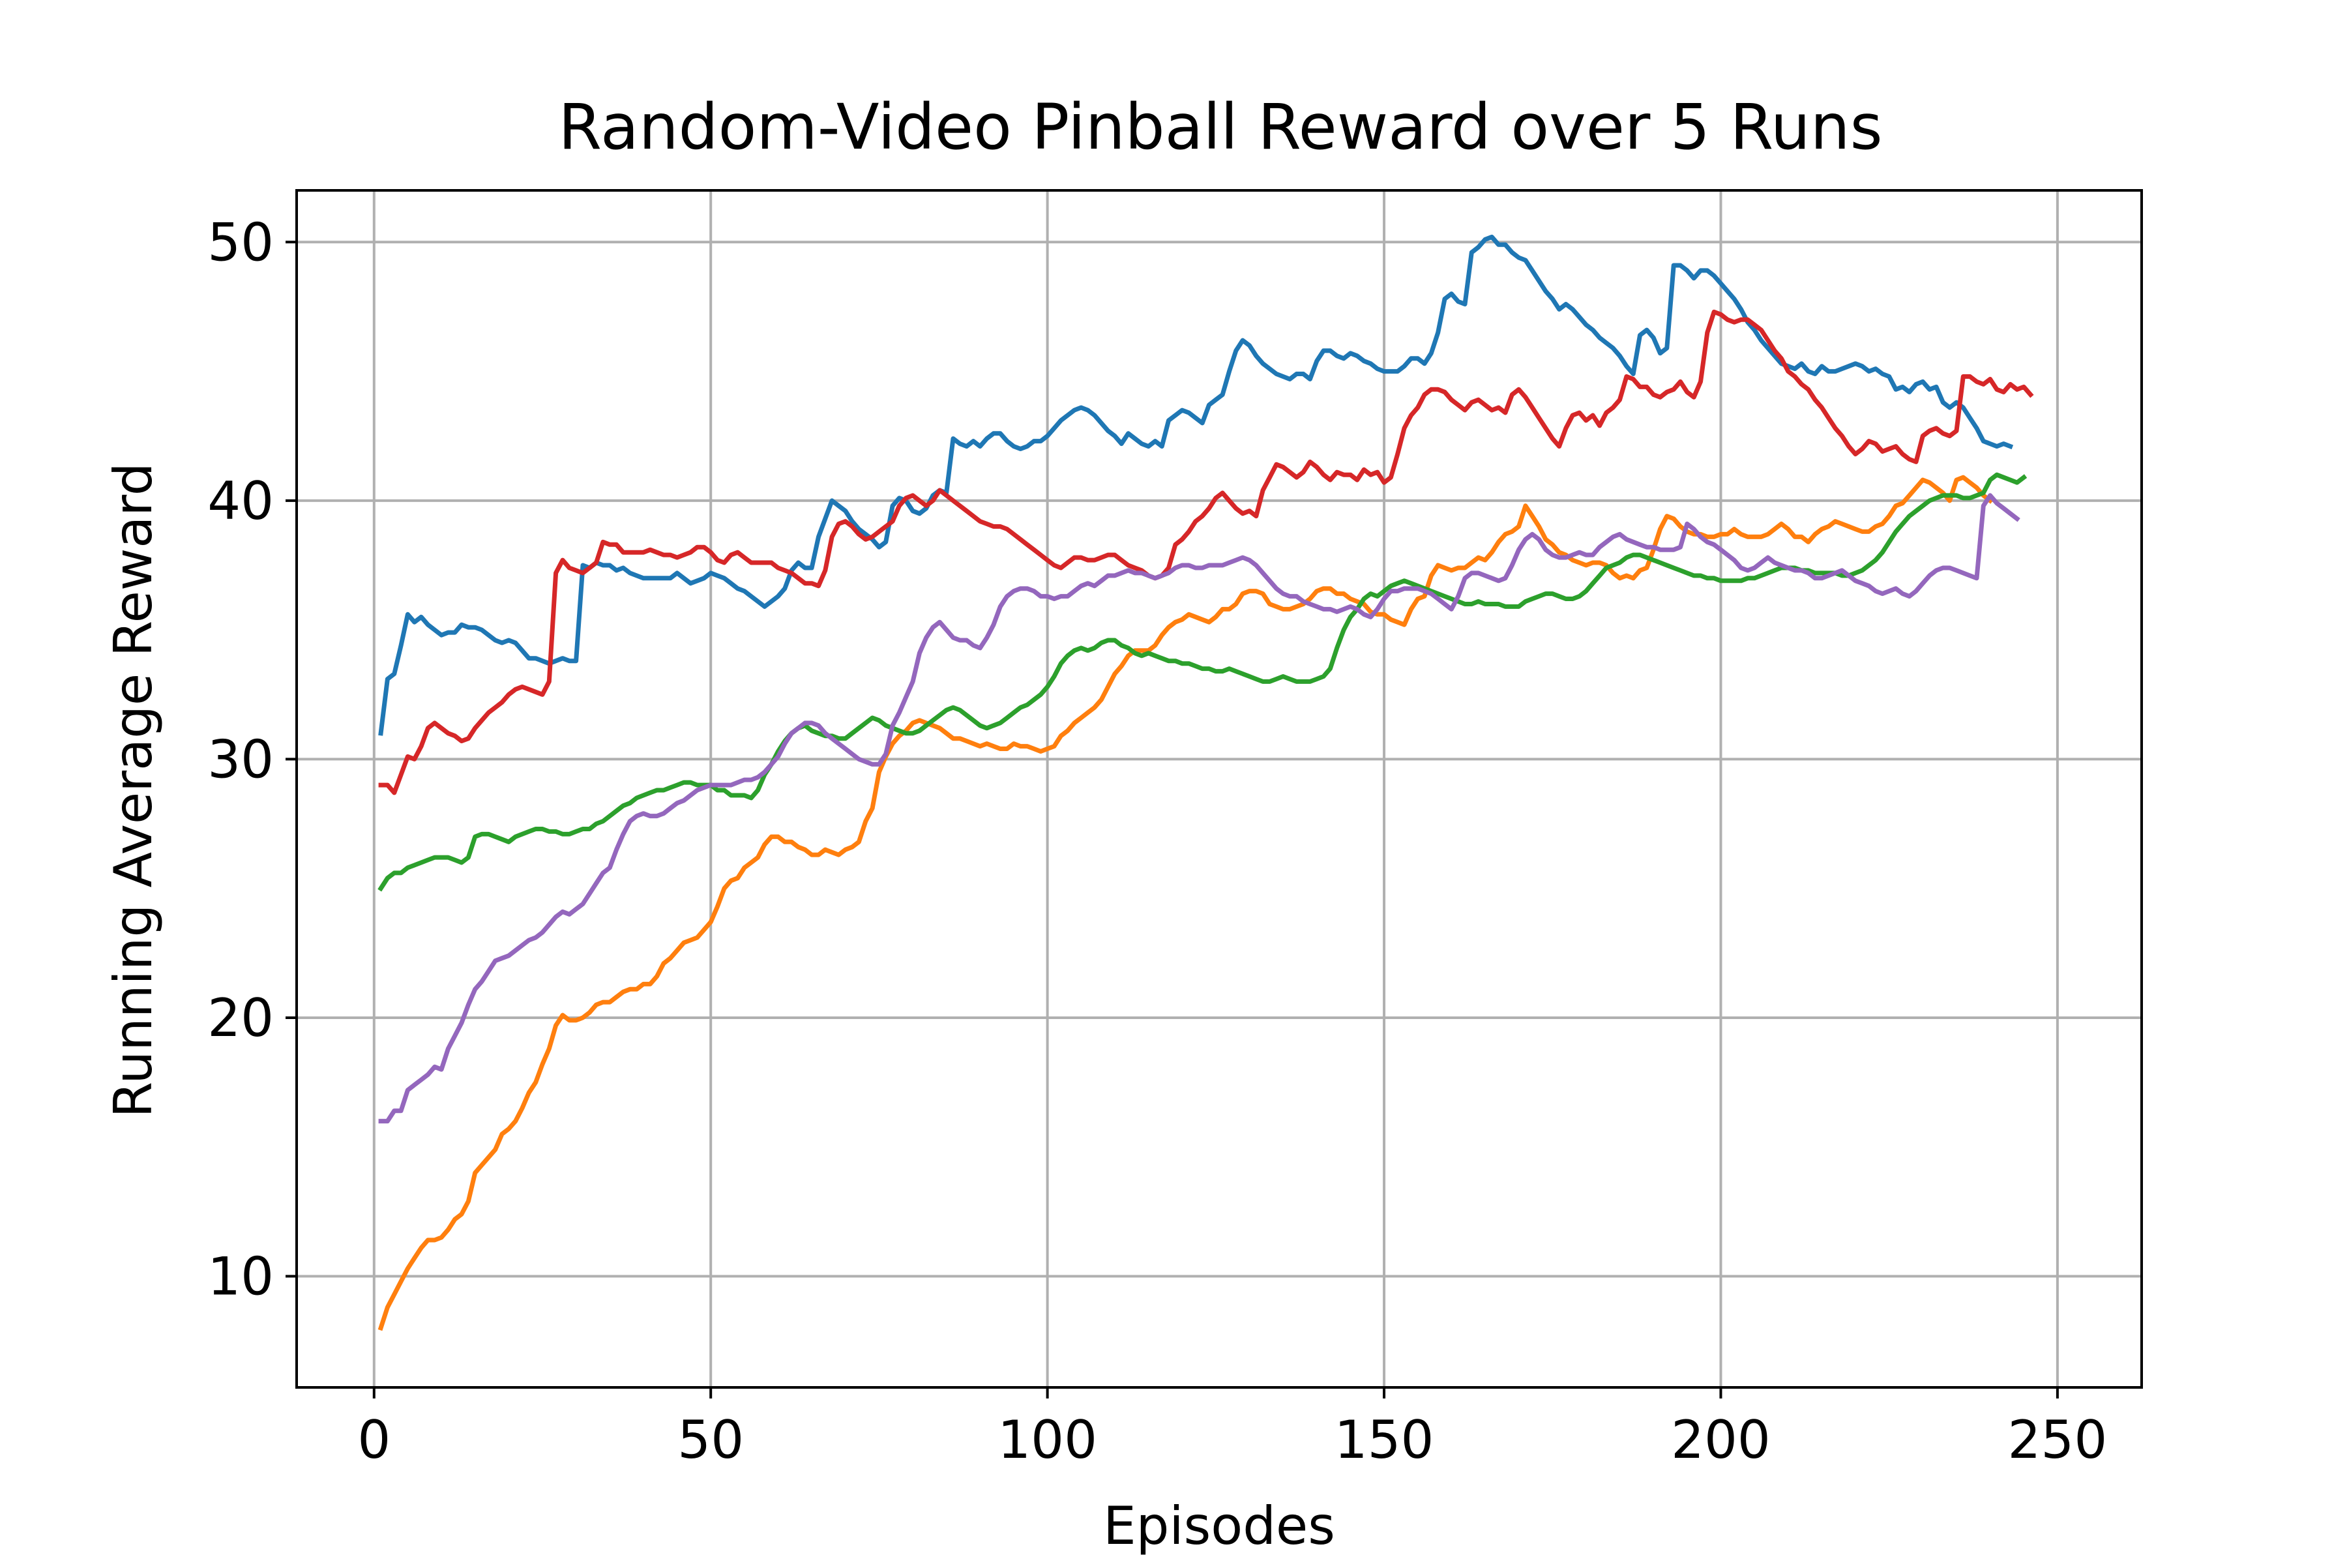  I want to click on y-tick-label: 30, so click(240, 759).